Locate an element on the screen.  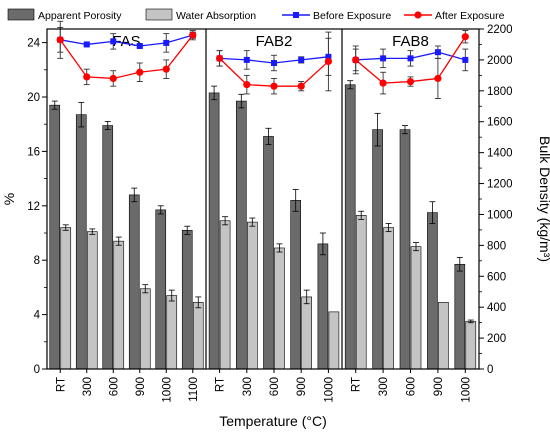
x-axis-title: Temperature (°C) is located at coordinates (273, 421).